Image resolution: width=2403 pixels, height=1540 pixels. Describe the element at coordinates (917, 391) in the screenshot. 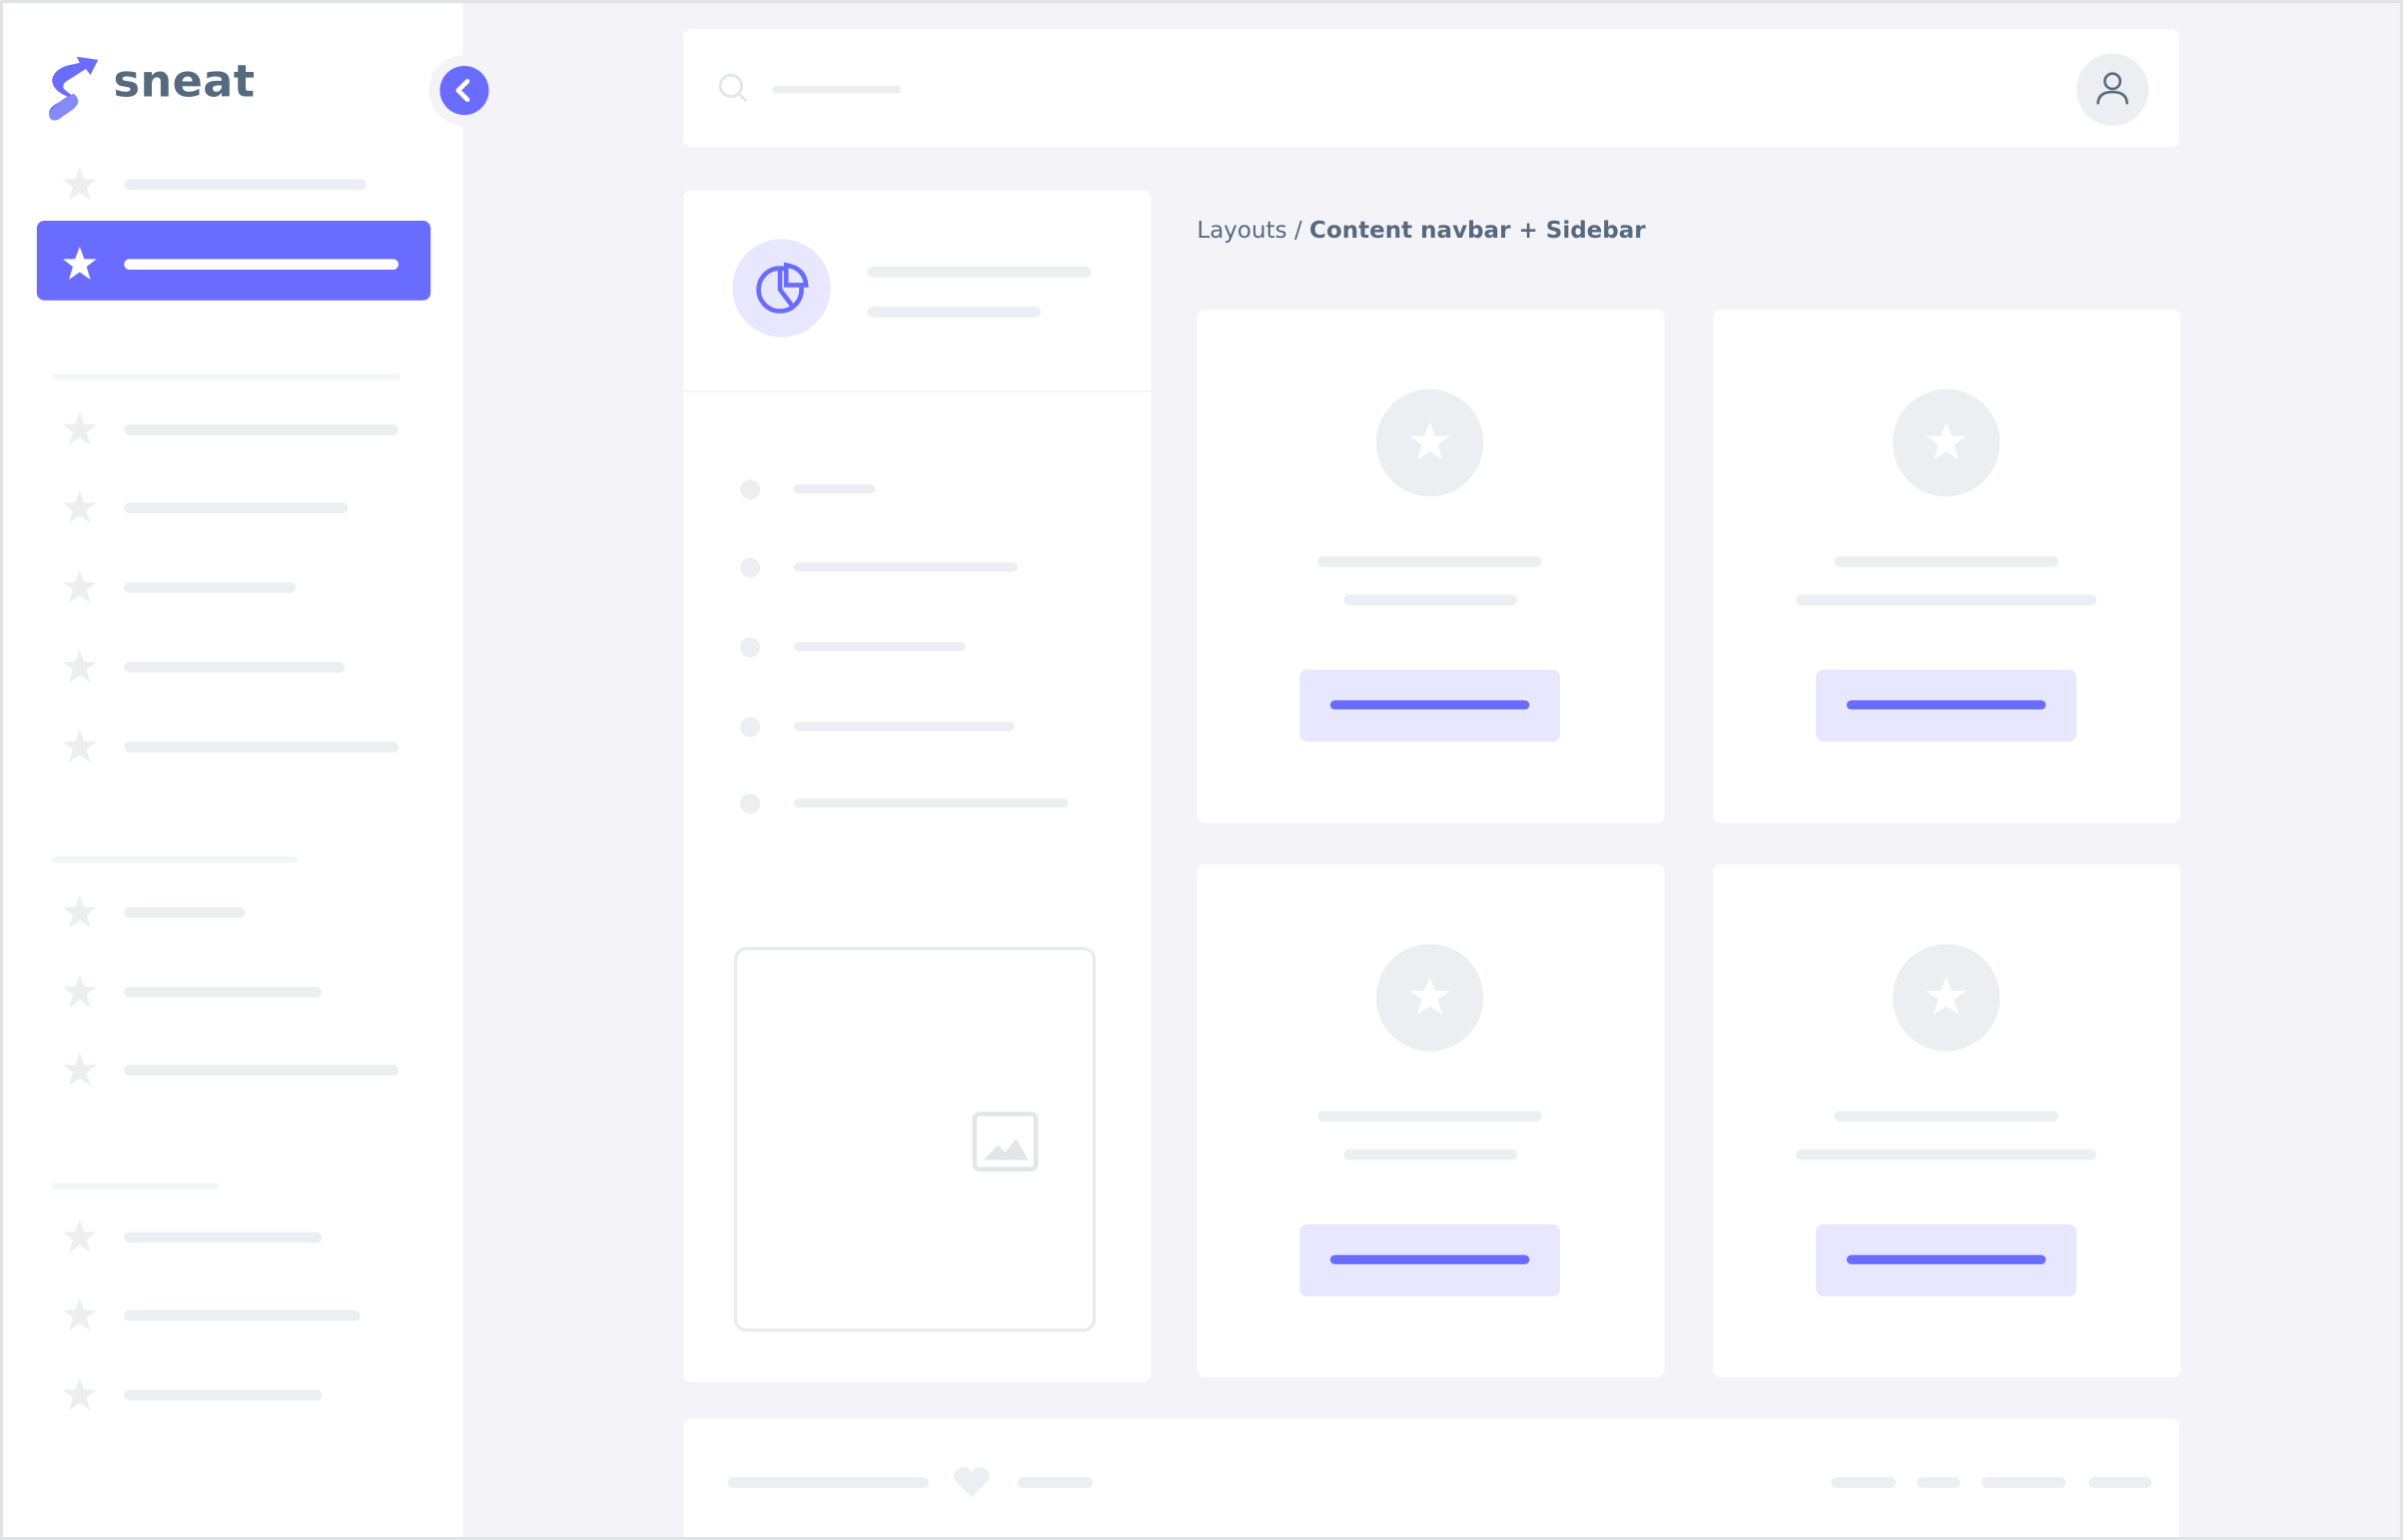

I see `side-panel-divider` at that location.